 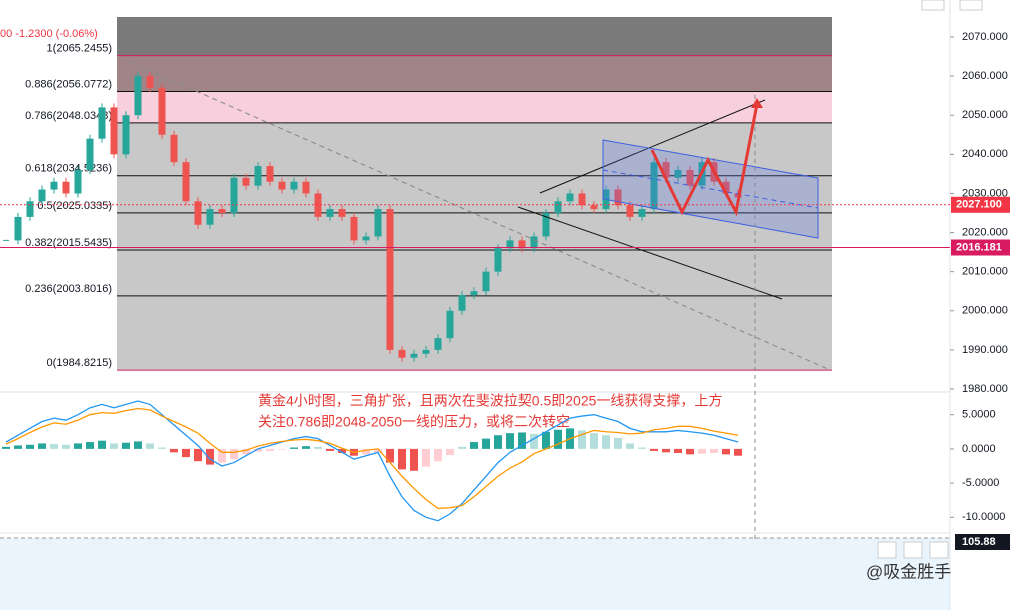 I want to click on y-tick-label: -5.0000, so click(x=980, y=483).